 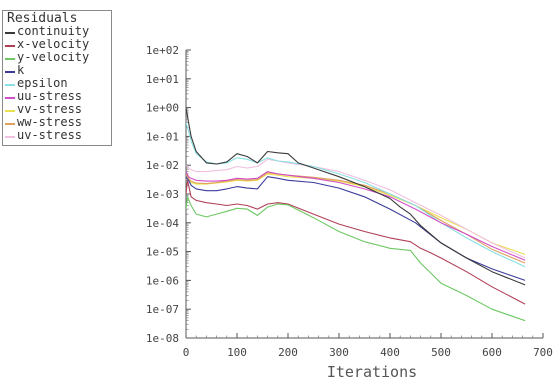 I want to click on legend-label: uu-stress, so click(x=50, y=97).